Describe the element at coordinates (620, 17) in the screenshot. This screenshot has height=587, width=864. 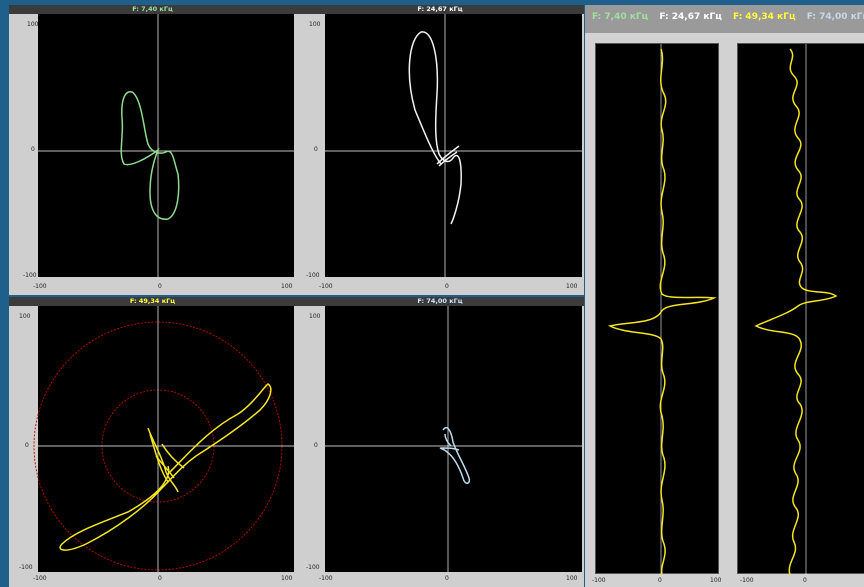
I see `legend-item-1: F: 7,40 кГц` at that location.